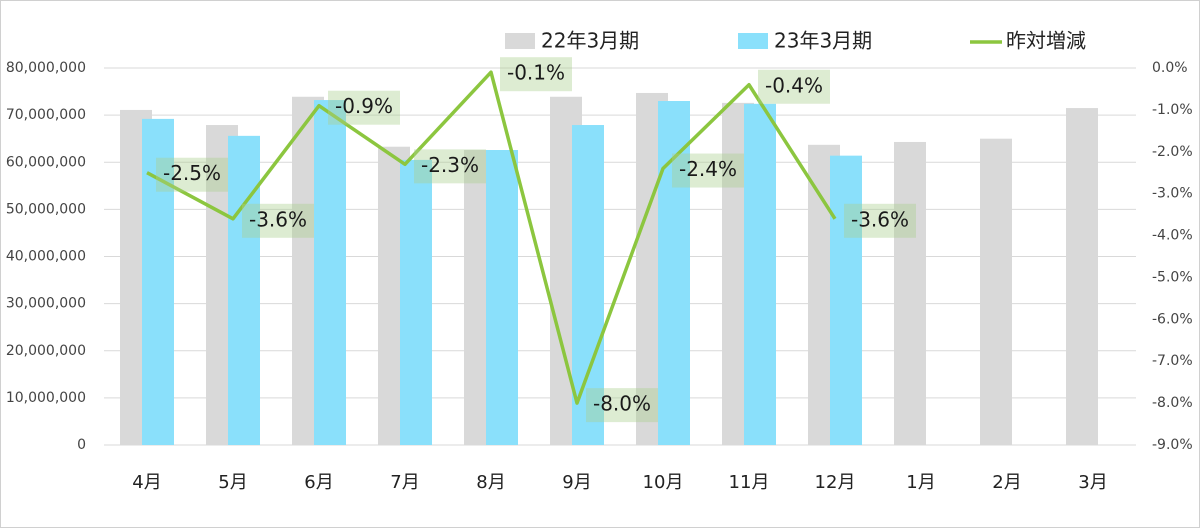  I want to click on data-label: -2.4%, so click(708, 169).